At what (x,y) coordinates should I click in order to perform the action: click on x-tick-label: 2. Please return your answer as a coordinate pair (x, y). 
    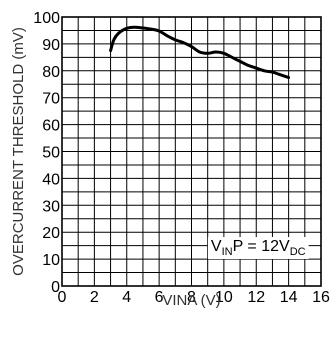
    Looking at the image, I should click on (94, 297).